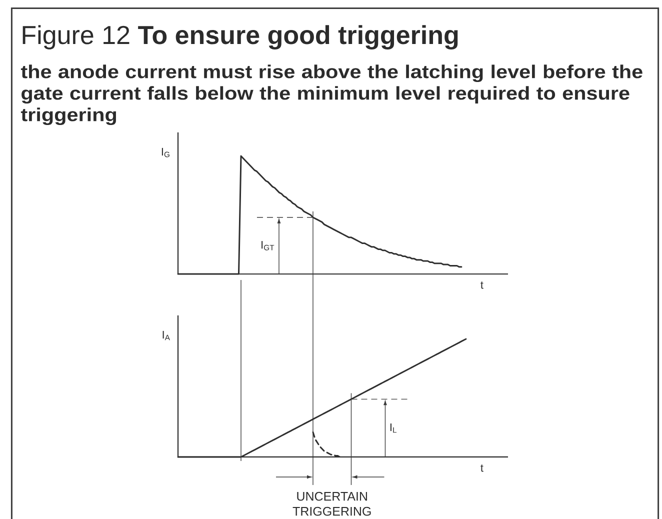  What do you see at coordinates (393, 428) in the screenshot?
I see `ref-line-label: I$_{L}$` at bounding box center [393, 428].